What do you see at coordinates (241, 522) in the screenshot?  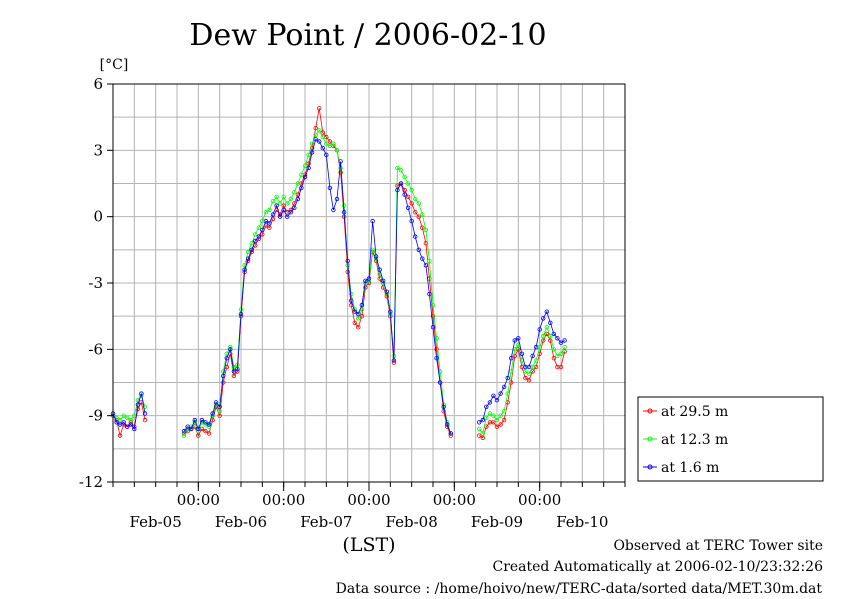 I see `x-tick-date-label: Feb-06` at bounding box center [241, 522].